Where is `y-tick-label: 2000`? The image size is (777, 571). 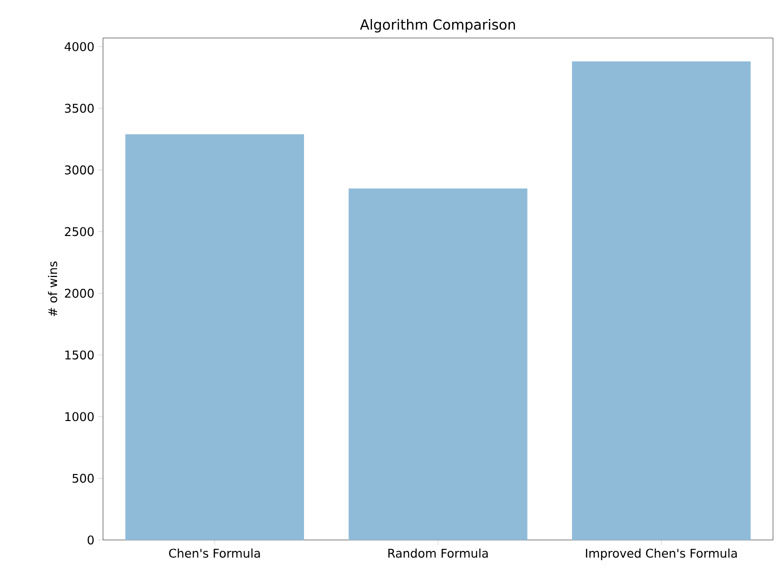 y-tick-label: 2000 is located at coordinates (79, 293).